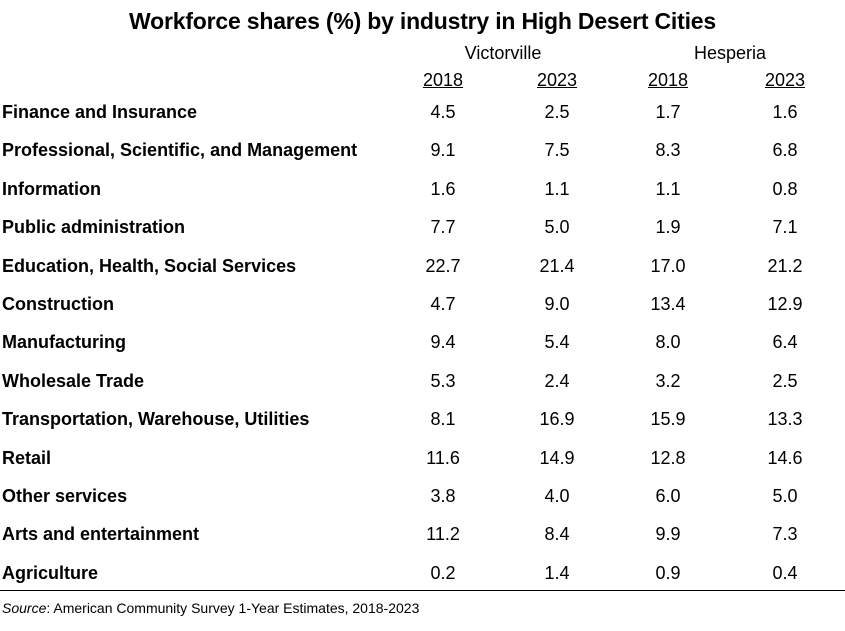 The height and width of the screenshot is (631, 845). Describe the element at coordinates (443, 534) in the screenshot. I see `table-cell: 11.2` at that location.